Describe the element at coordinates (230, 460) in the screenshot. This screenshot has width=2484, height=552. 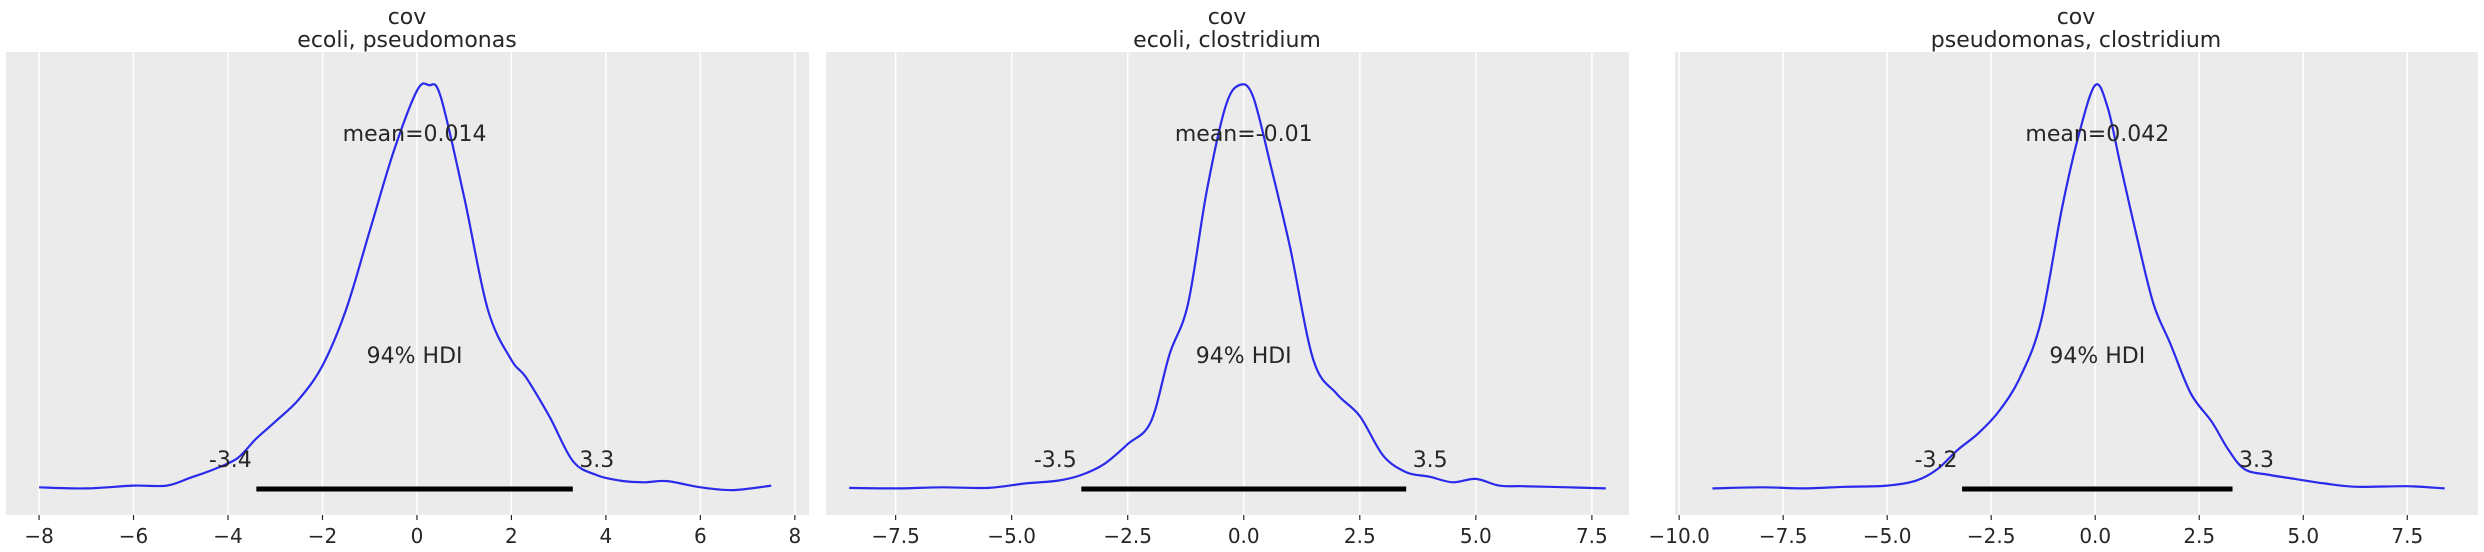
I see `hdi-low-label: -3.4` at that location.